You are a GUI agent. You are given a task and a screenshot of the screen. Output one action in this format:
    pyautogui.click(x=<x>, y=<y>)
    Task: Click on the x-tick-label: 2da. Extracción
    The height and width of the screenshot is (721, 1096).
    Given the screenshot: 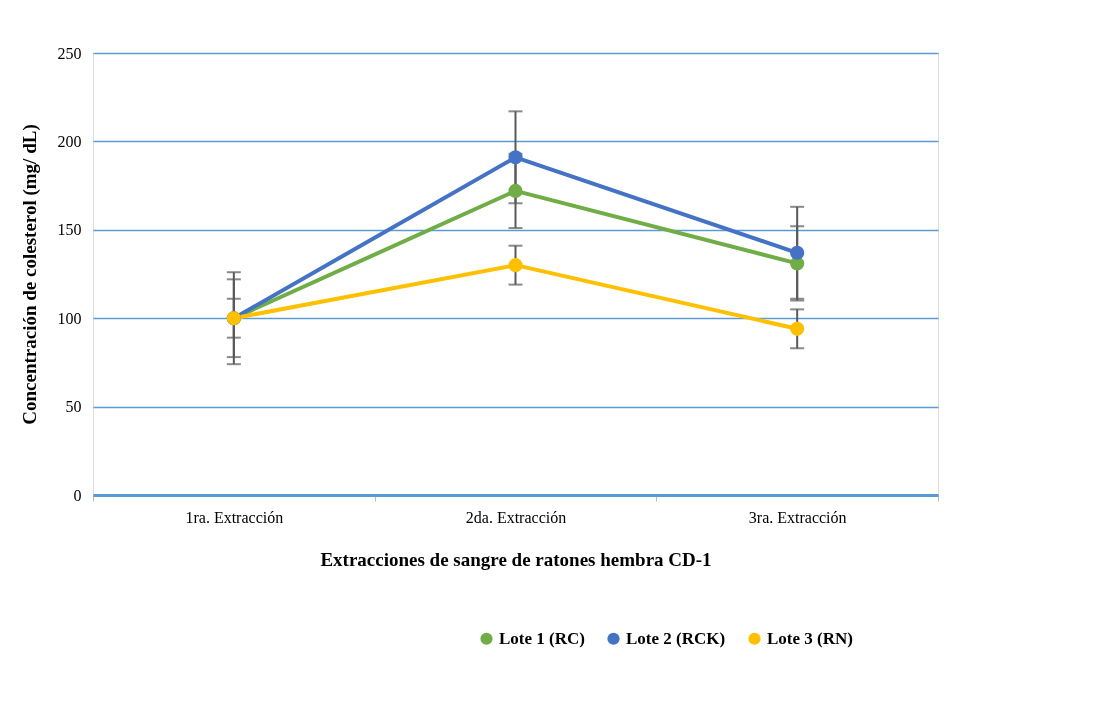 What is the action you would take?
    pyautogui.click(x=516, y=517)
    